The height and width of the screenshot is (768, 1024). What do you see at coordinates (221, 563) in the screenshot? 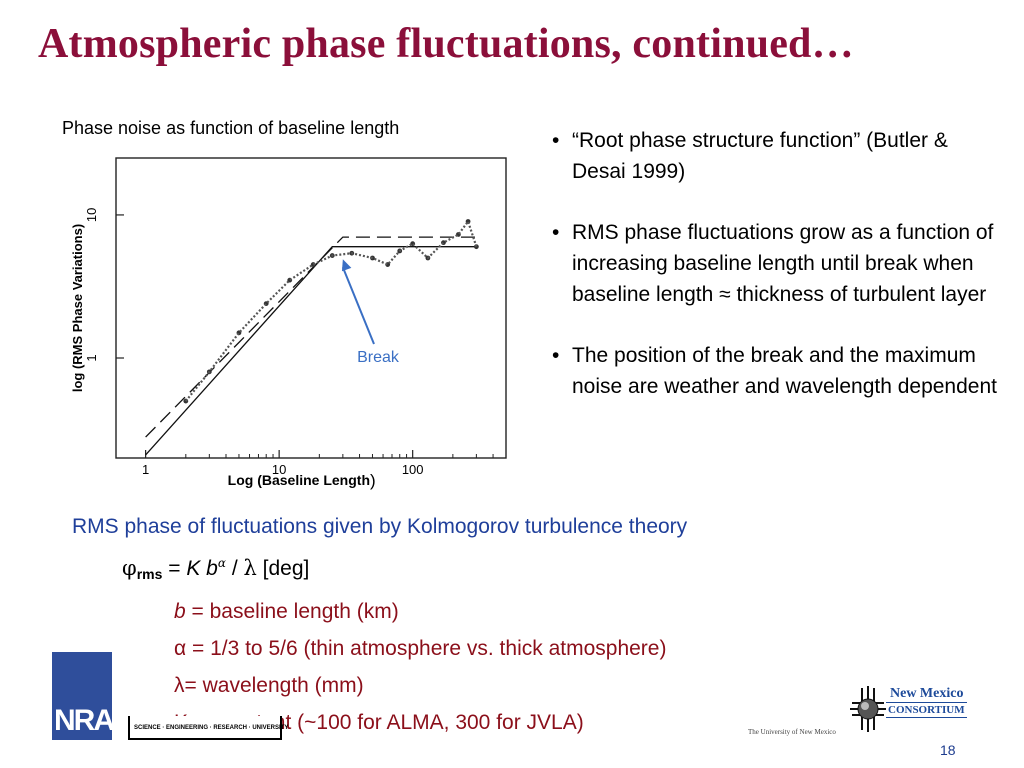
I see `alpha-superscript: α` at bounding box center [221, 563].